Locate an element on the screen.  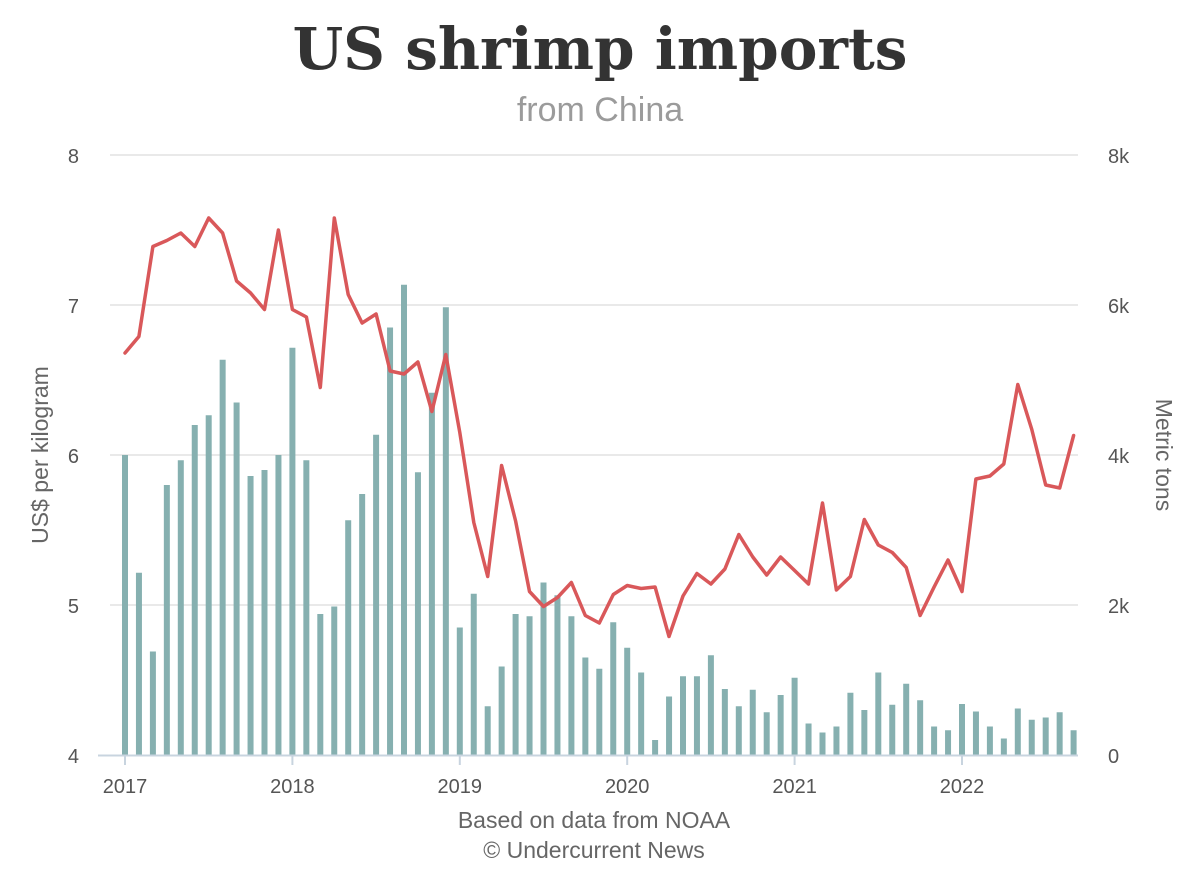
source-caption: Based on data from NOAA is located at coordinates (594, 820).